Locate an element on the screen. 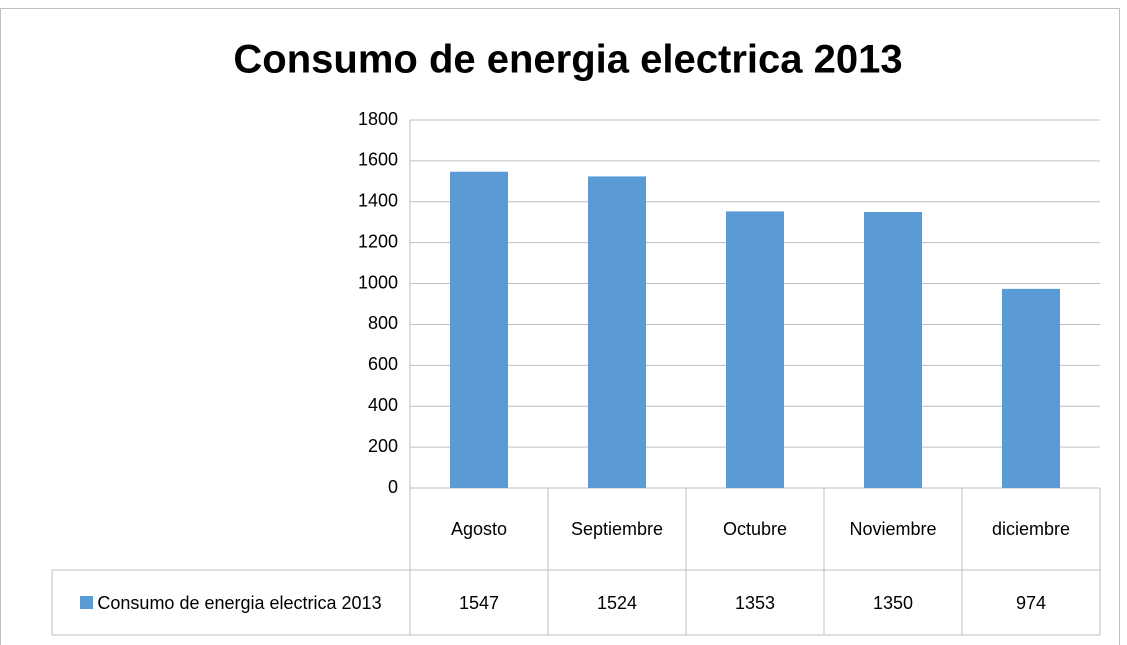  x-tick-label-cell: Agosto is located at coordinates (479, 529).